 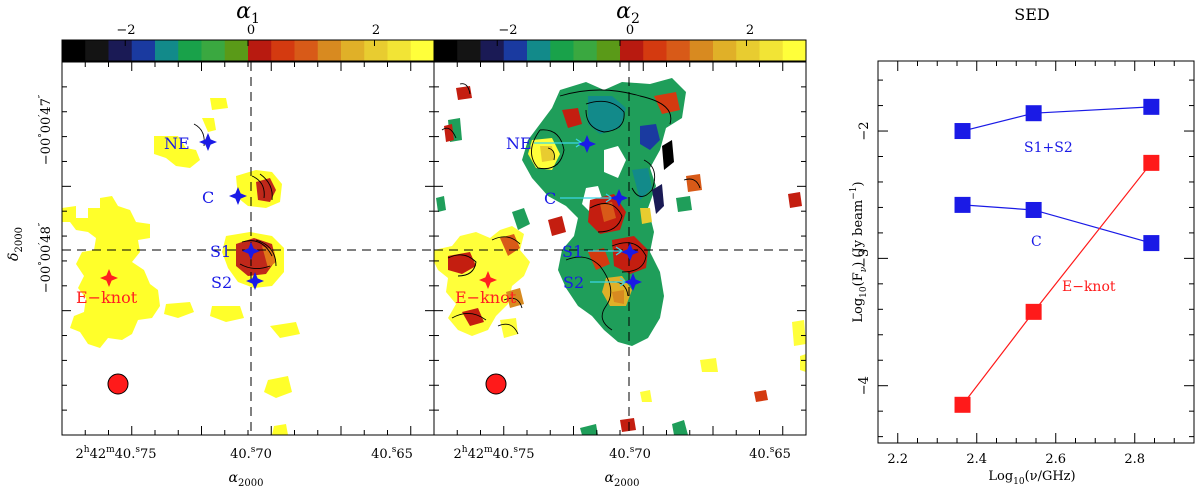 I want to click on sed-x-axis-title: Log10(ν/GHz), so click(x=1031, y=478).